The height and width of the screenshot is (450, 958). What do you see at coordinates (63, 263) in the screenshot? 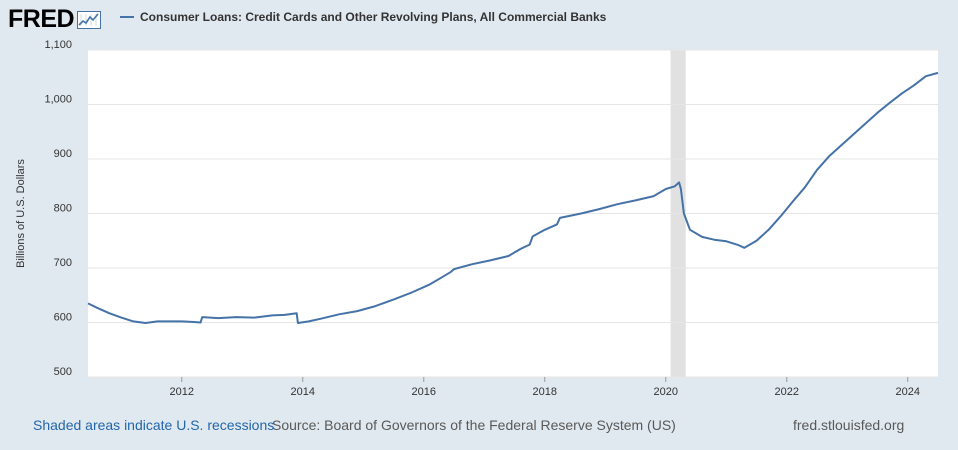
I see `y-tick-label: 700` at bounding box center [63, 263].